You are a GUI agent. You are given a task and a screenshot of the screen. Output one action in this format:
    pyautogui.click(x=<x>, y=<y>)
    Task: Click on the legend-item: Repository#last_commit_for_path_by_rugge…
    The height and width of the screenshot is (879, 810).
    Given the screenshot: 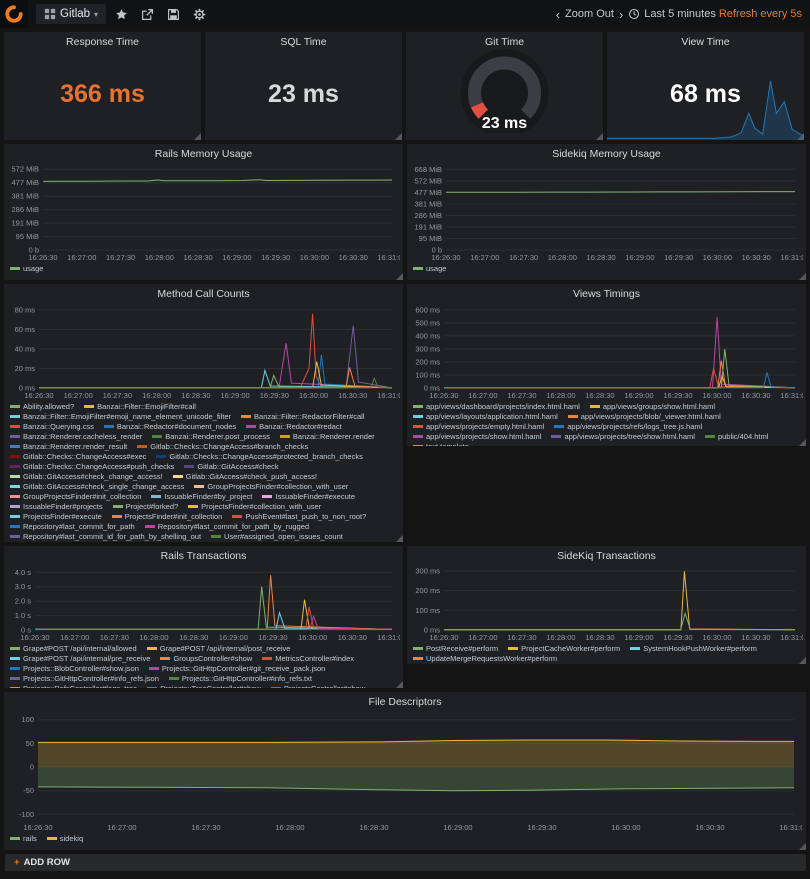 What is the action you would take?
    pyautogui.click(x=226, y=526)
    